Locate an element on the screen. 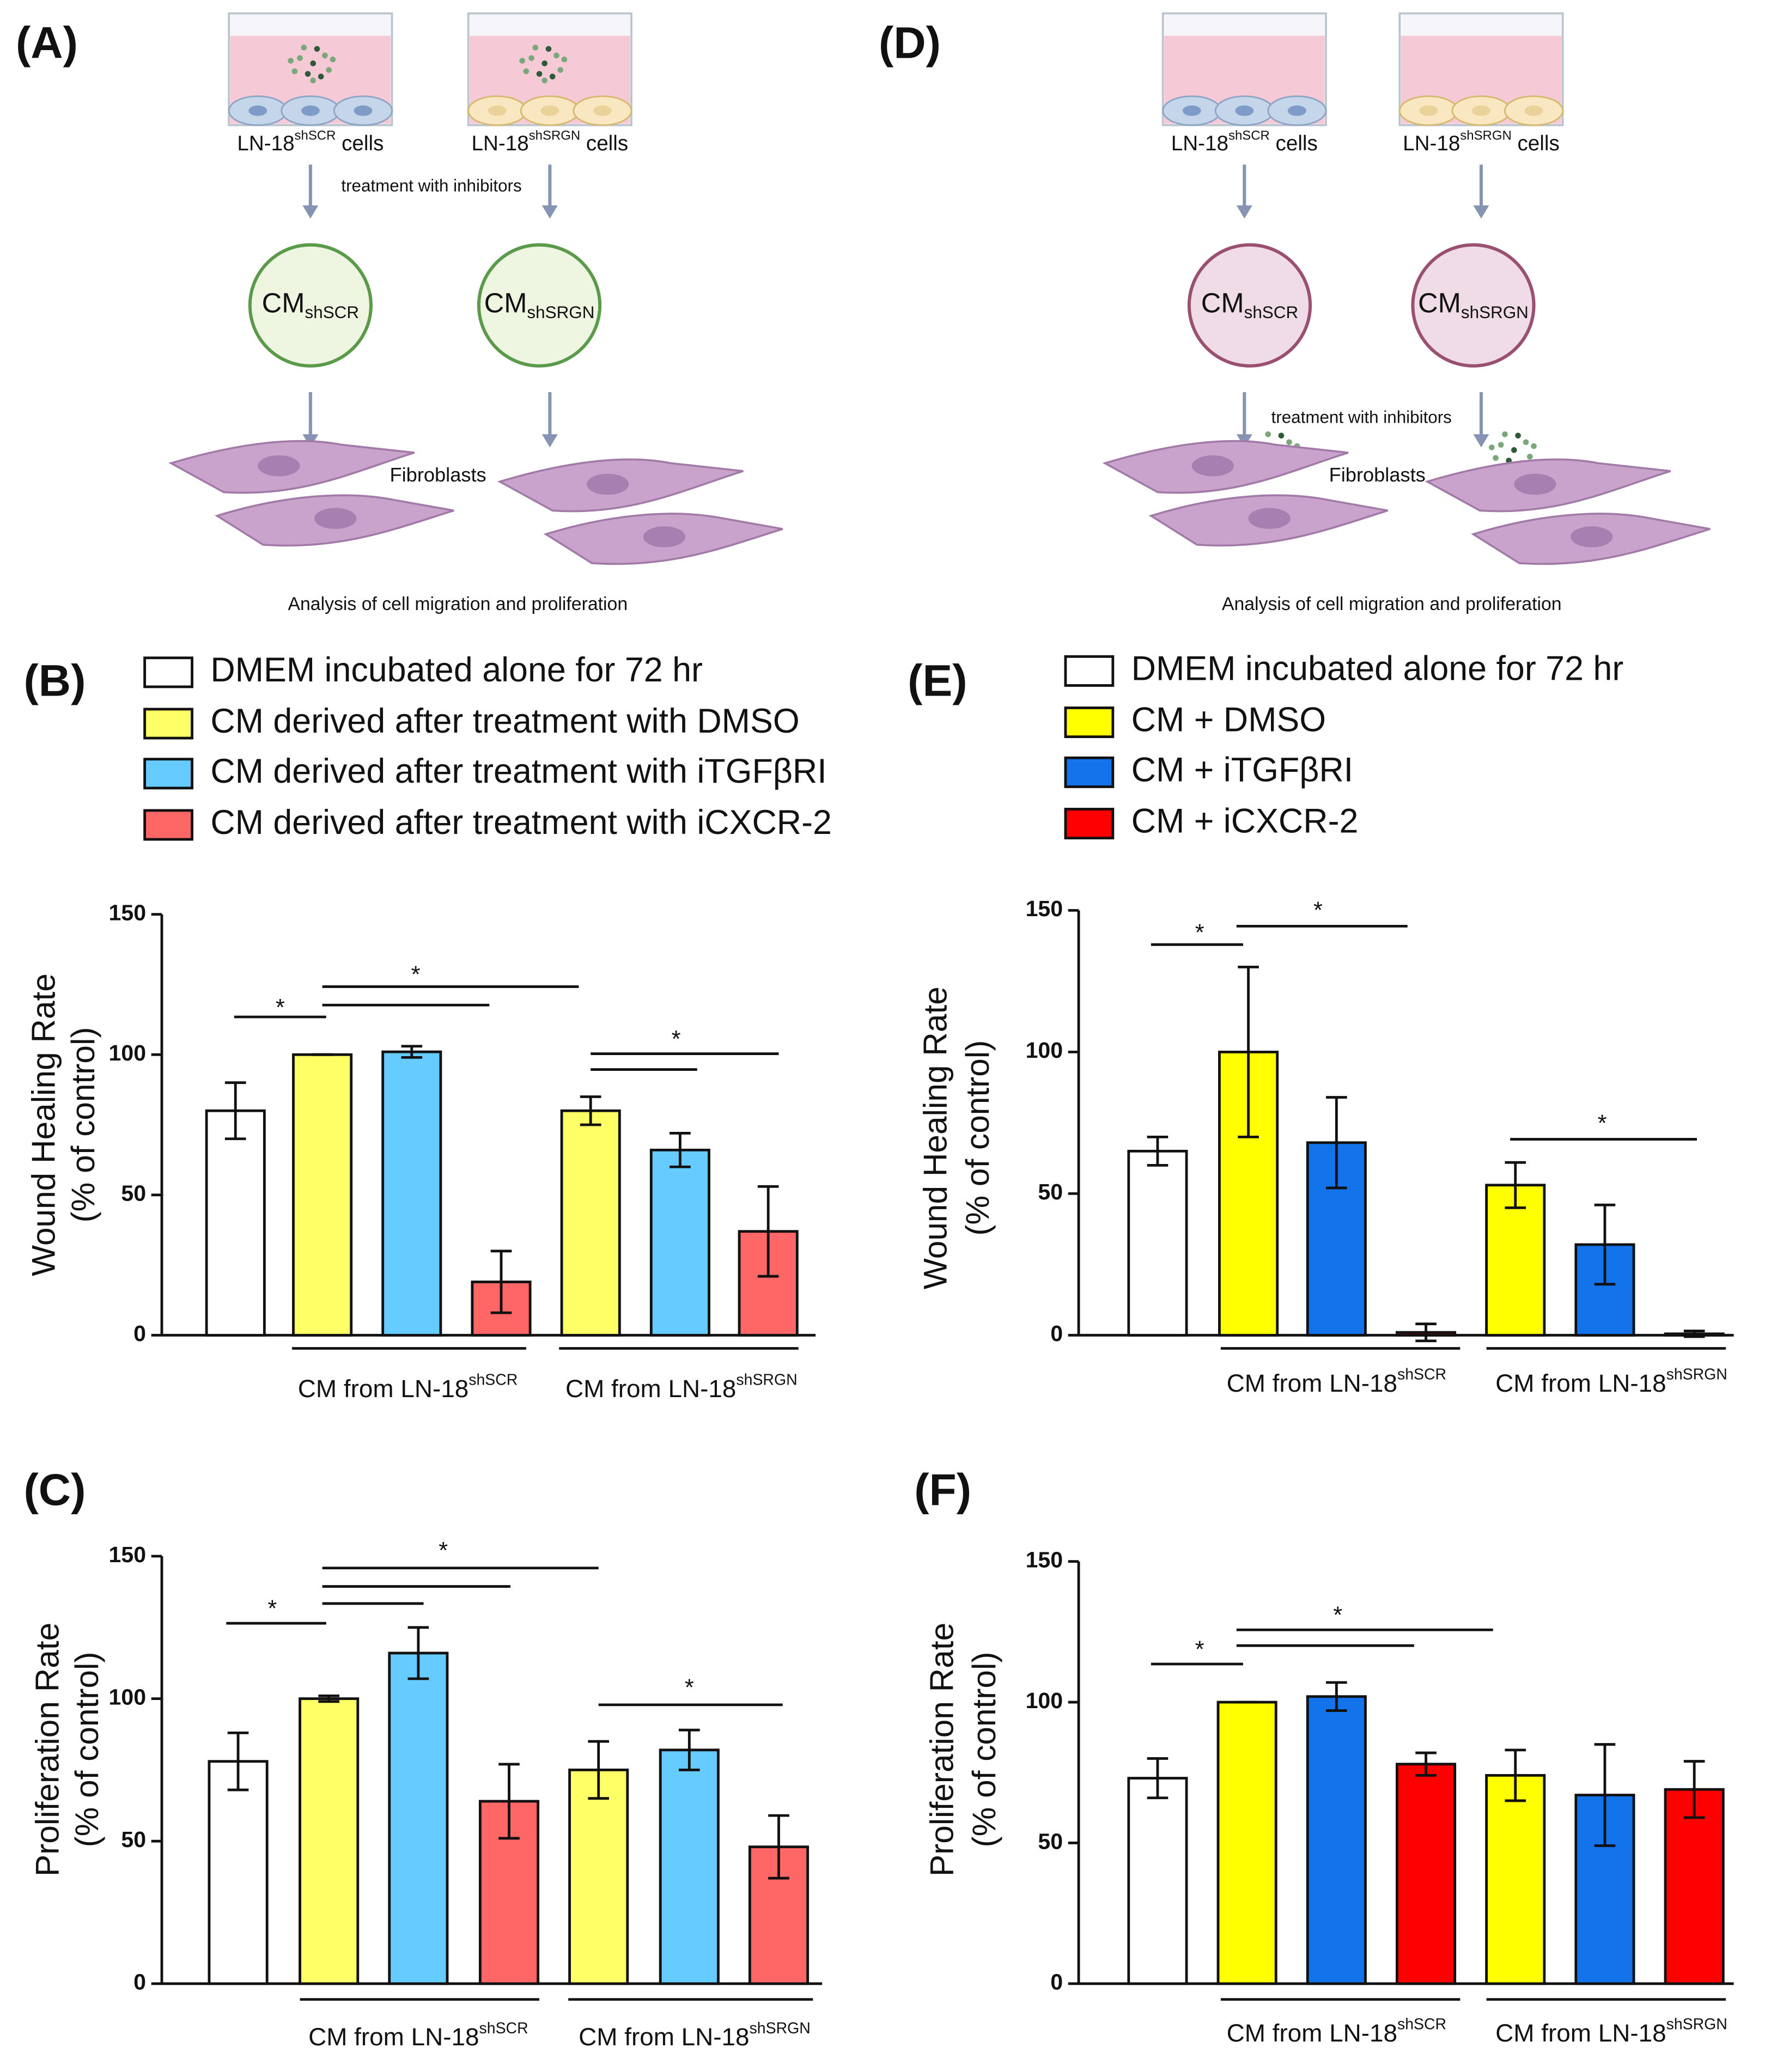 This screenshot has width=1789, height=2072. legend-label: CM + DMSO is located at coordinates (1229, 720).